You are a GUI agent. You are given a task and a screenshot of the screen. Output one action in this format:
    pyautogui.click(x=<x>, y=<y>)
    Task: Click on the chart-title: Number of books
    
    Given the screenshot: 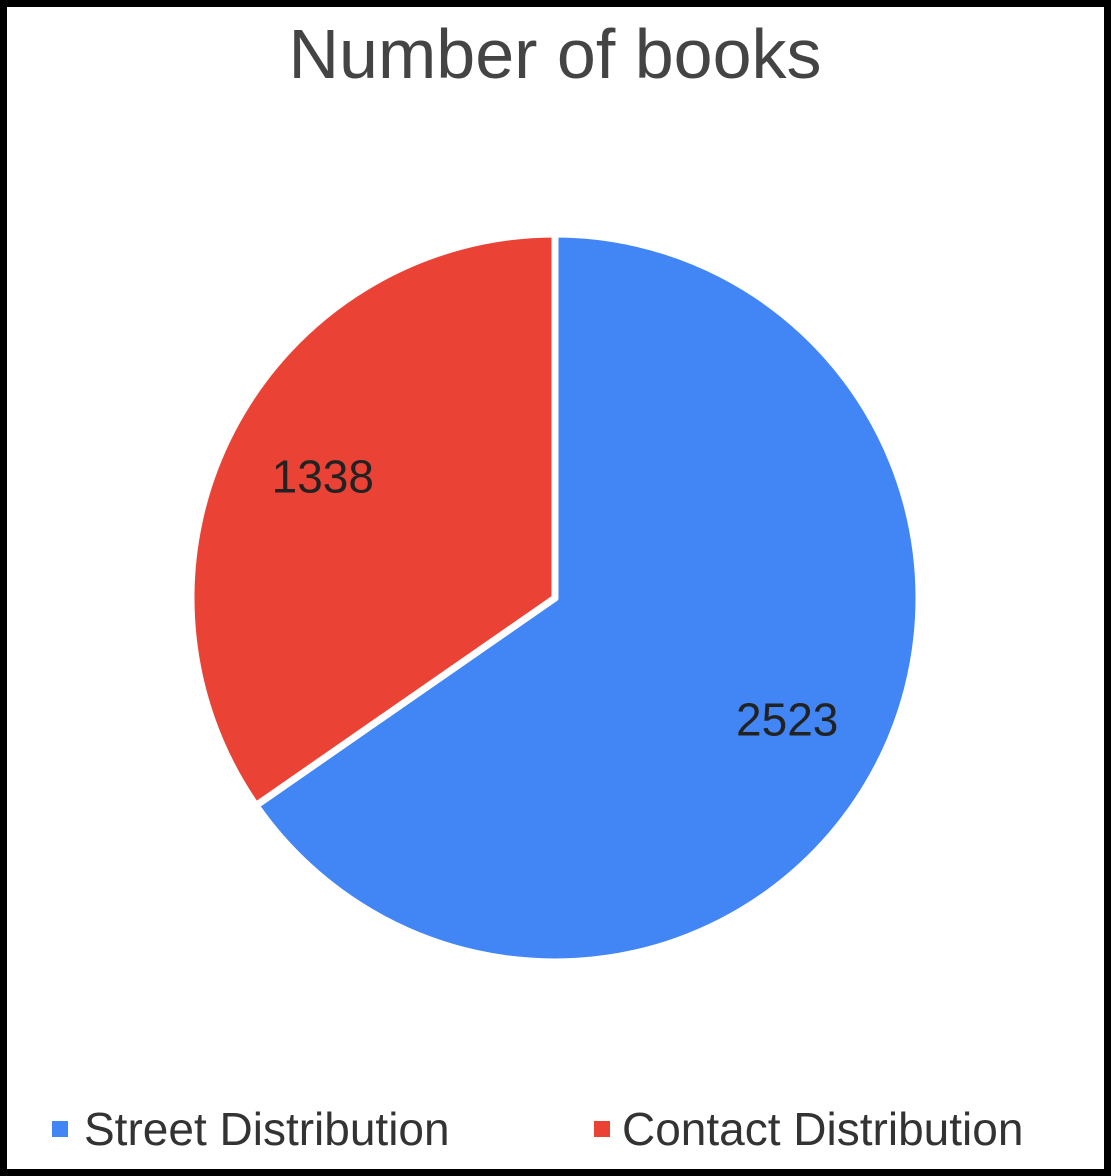 What is the action you would take?
    pyautogui.click(x=554, y=54)
    